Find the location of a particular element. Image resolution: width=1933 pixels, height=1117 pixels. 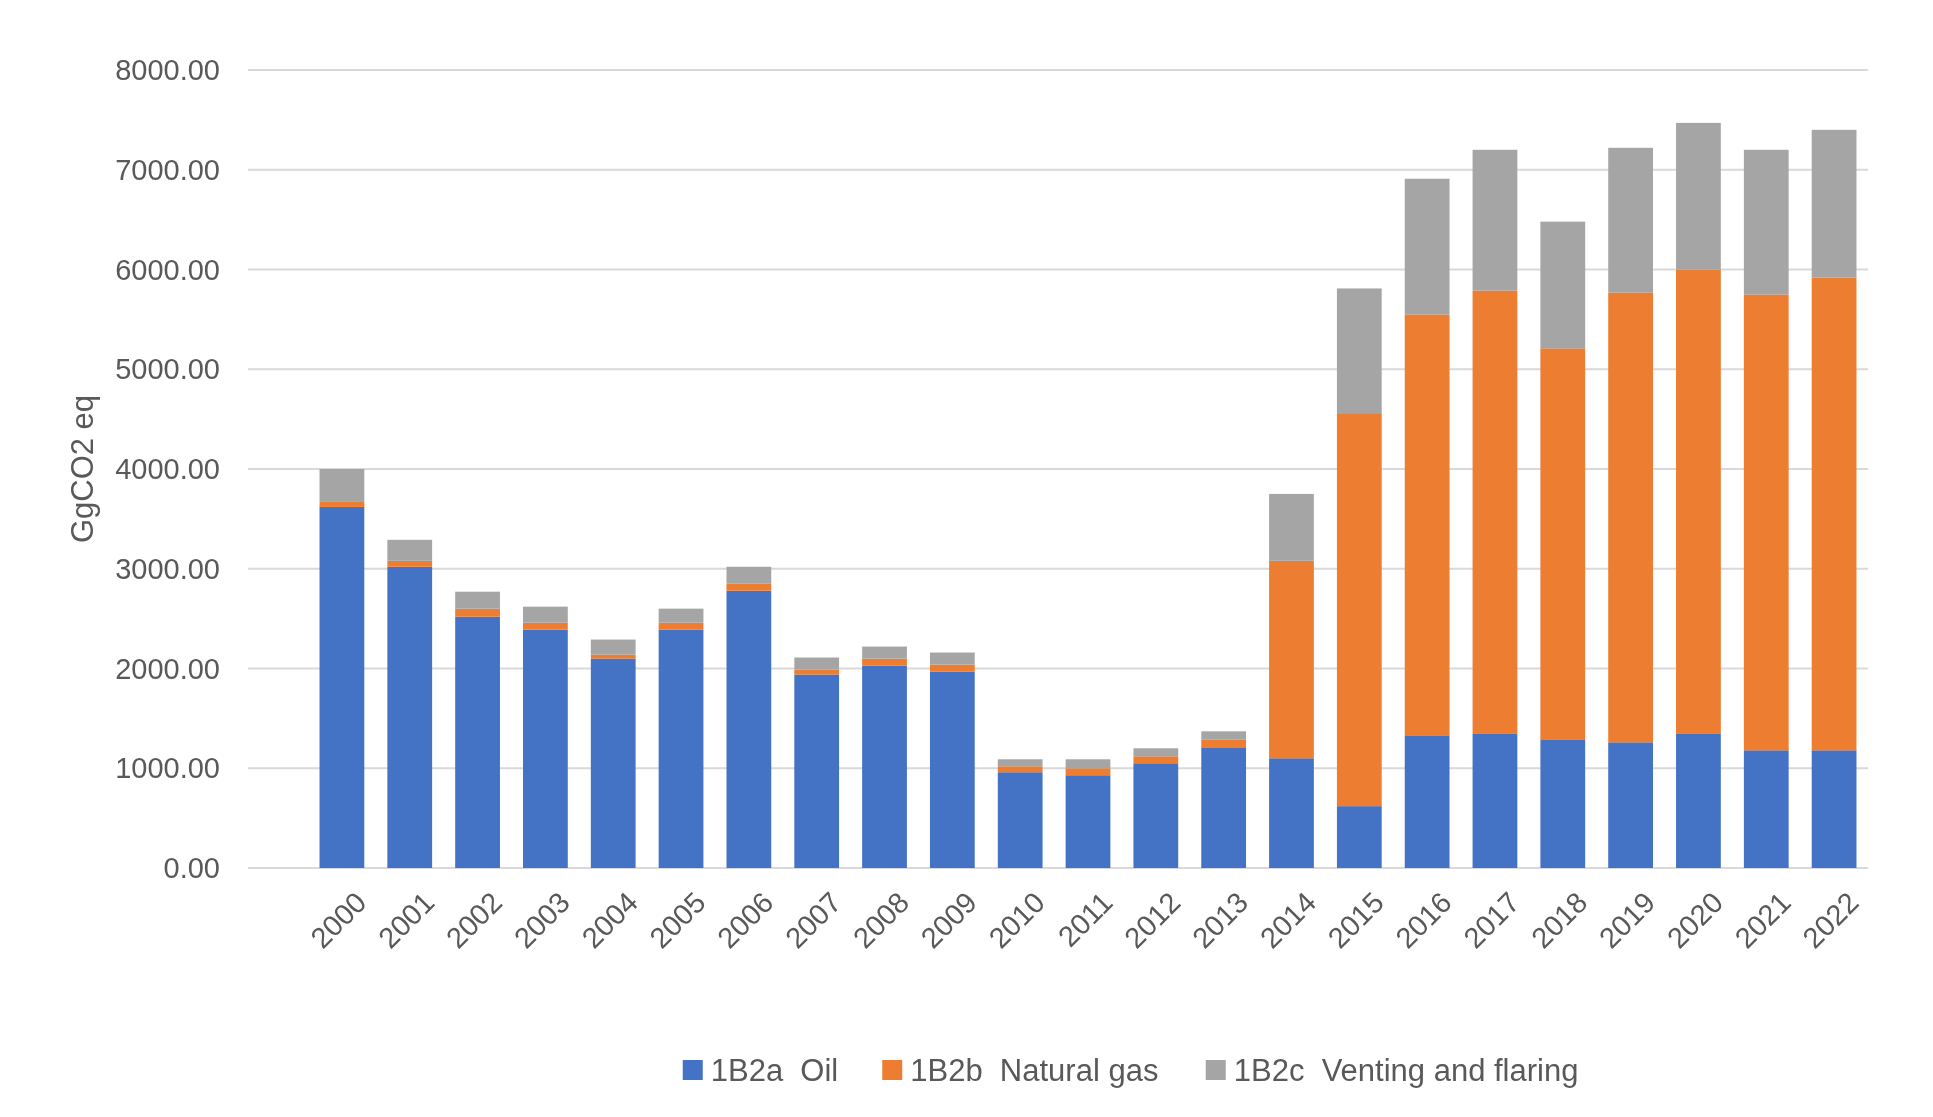

y-tick-label: 1000.00 is located at coordinates (167, 768).